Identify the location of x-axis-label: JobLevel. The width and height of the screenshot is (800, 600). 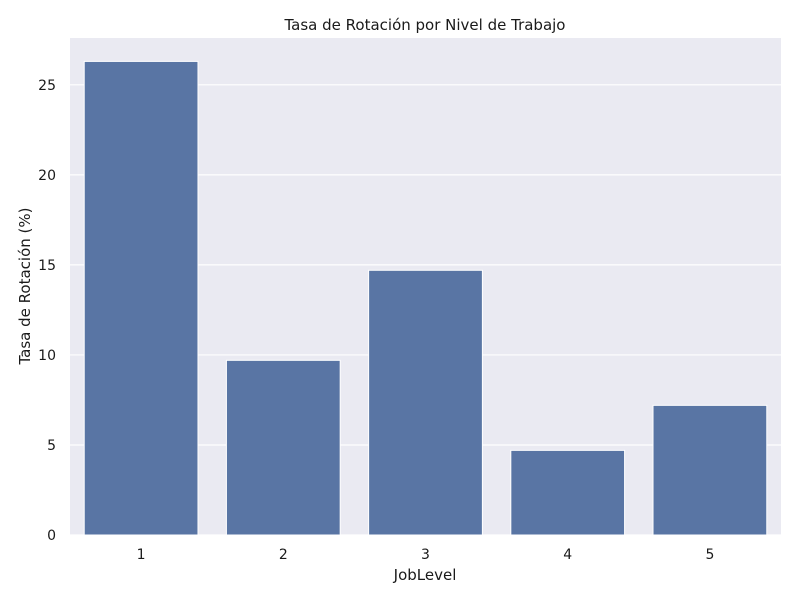
(425, 575).